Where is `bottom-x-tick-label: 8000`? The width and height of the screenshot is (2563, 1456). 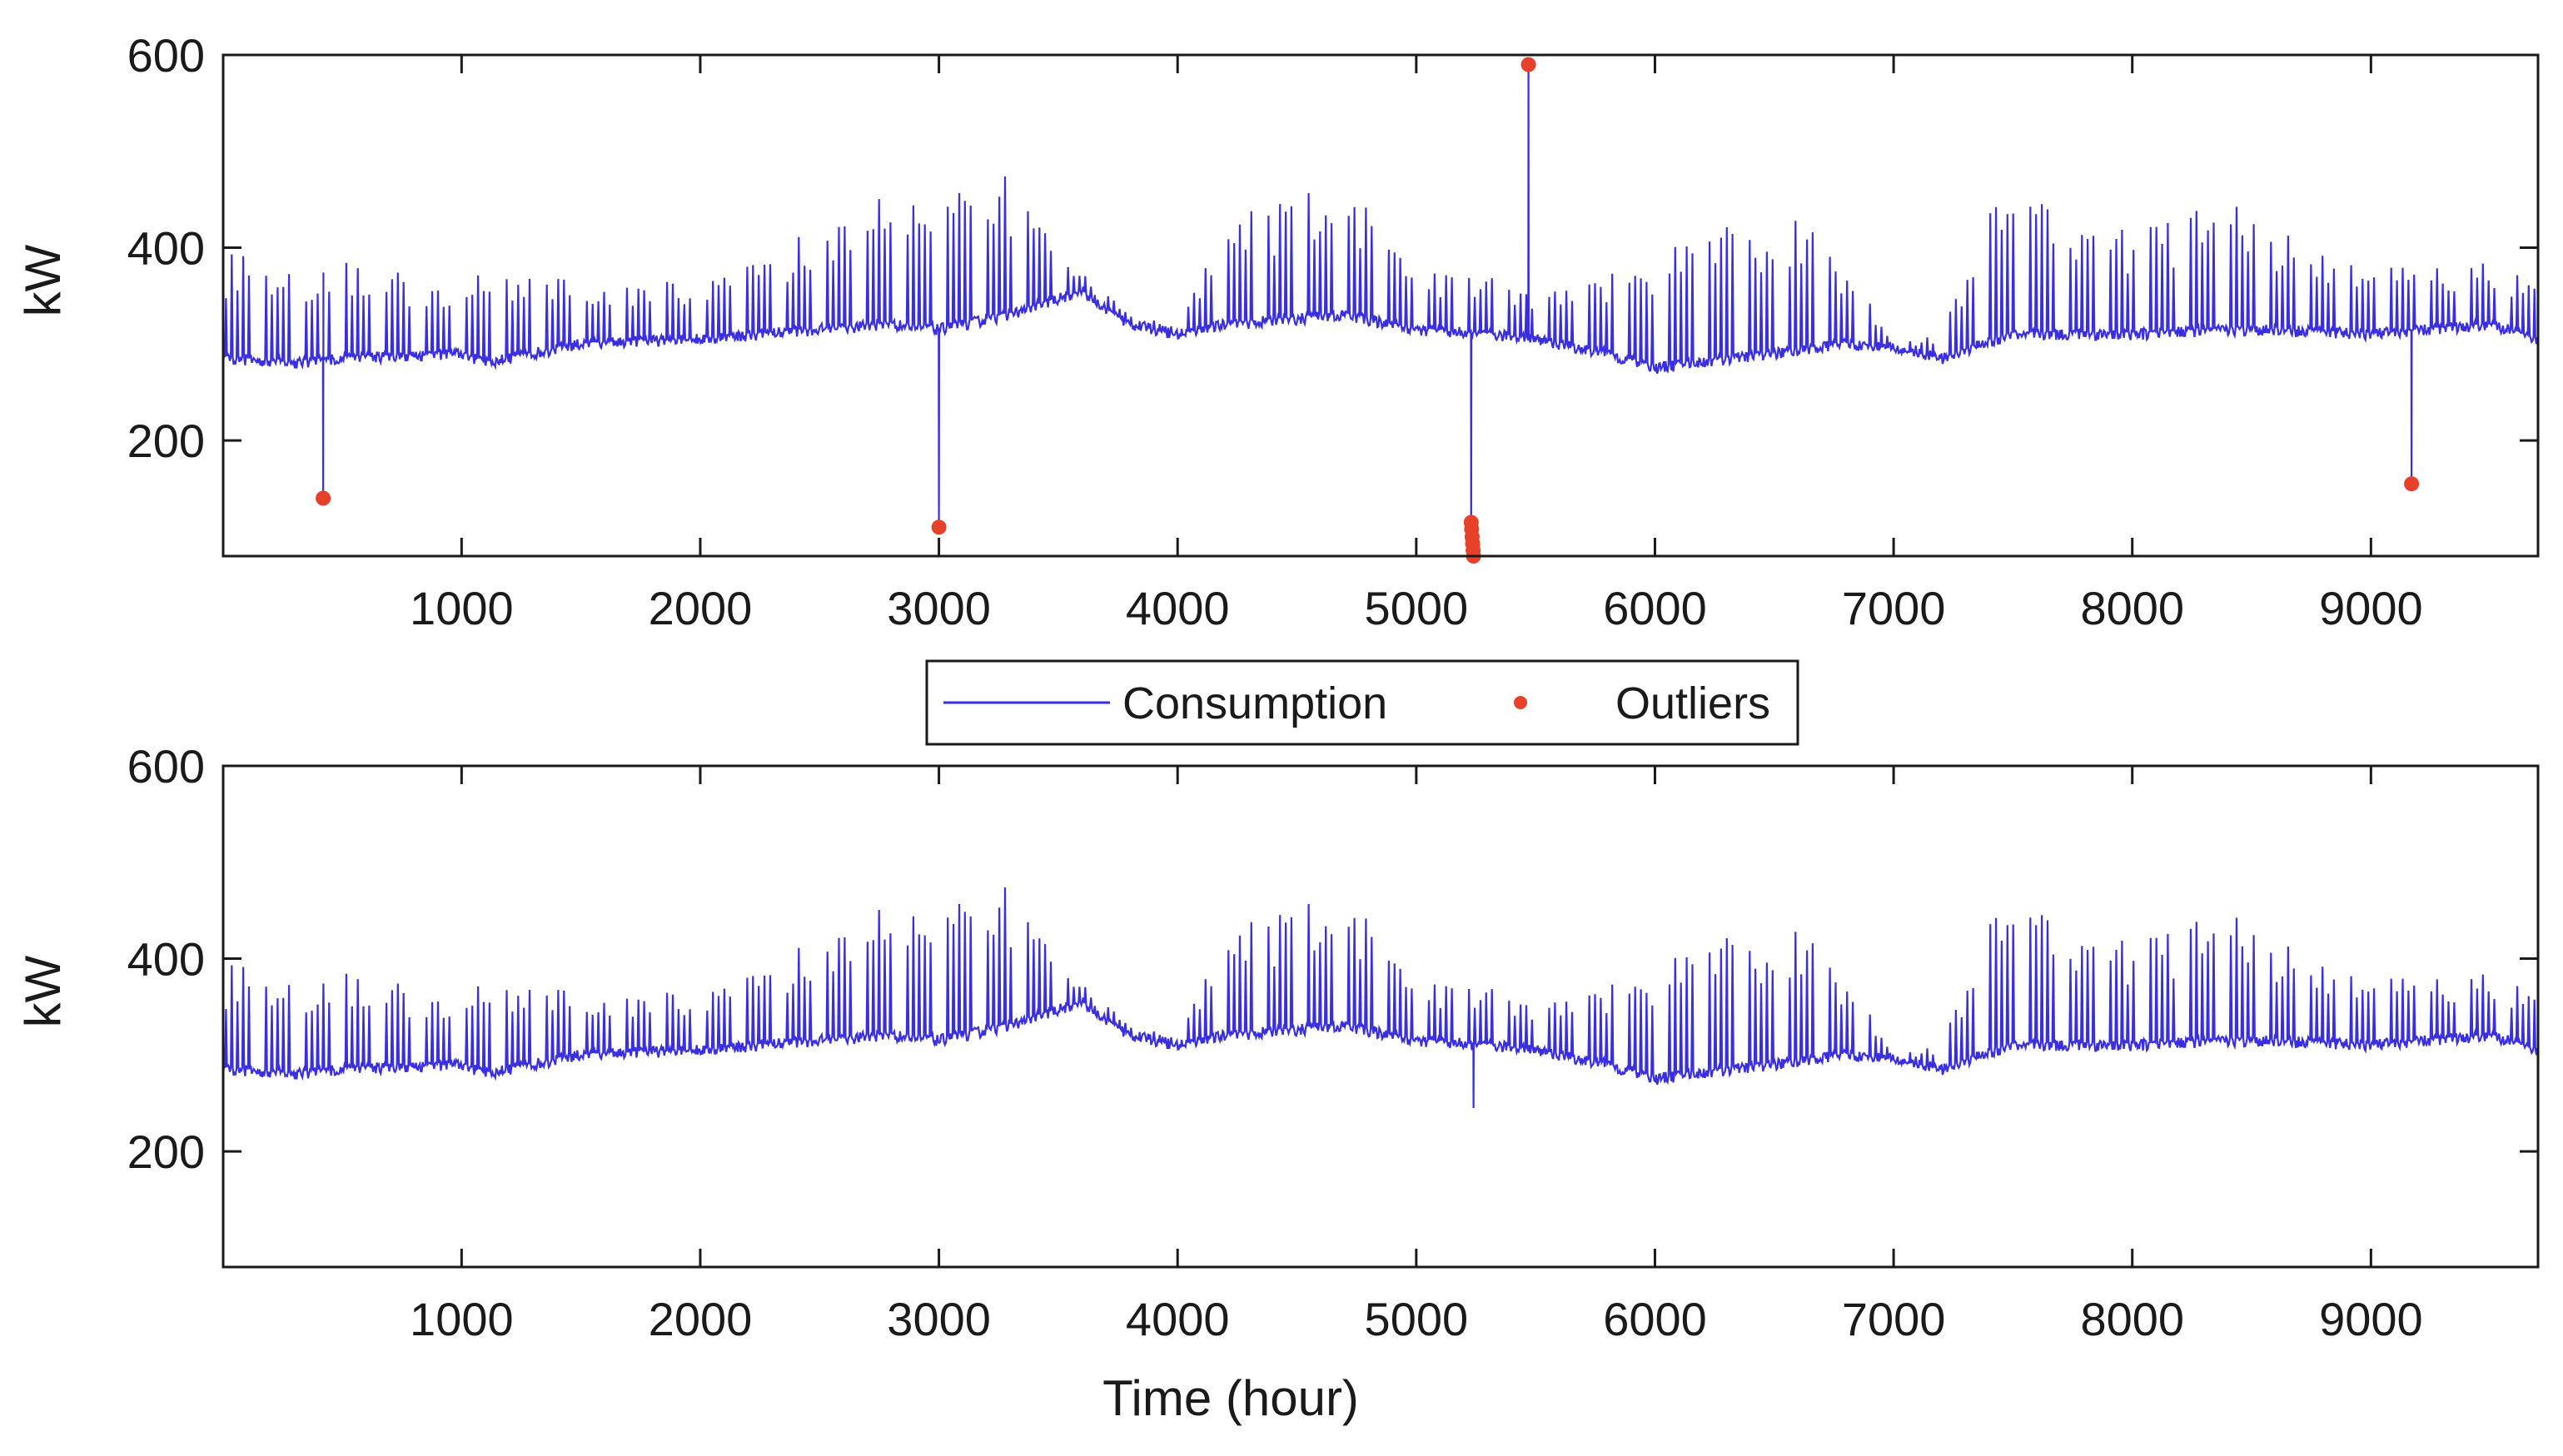 bottom-x-tick-label: 8000 is located at coordinates (2132, 1319).